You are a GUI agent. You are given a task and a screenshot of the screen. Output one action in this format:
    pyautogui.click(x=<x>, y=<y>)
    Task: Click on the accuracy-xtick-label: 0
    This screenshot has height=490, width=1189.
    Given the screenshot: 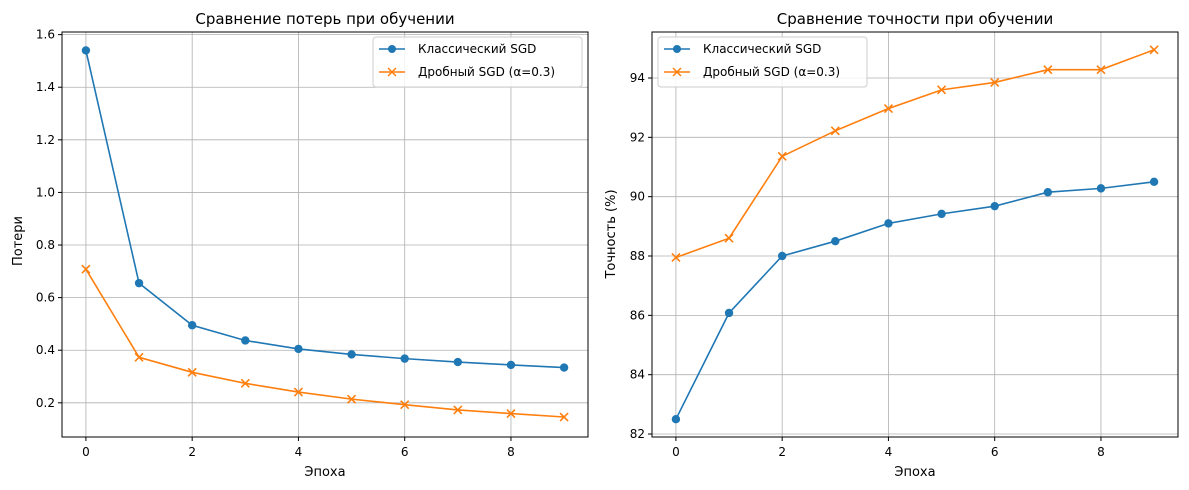 What is the action you would take?
    pyautogui.click(x=676, y=452)
    